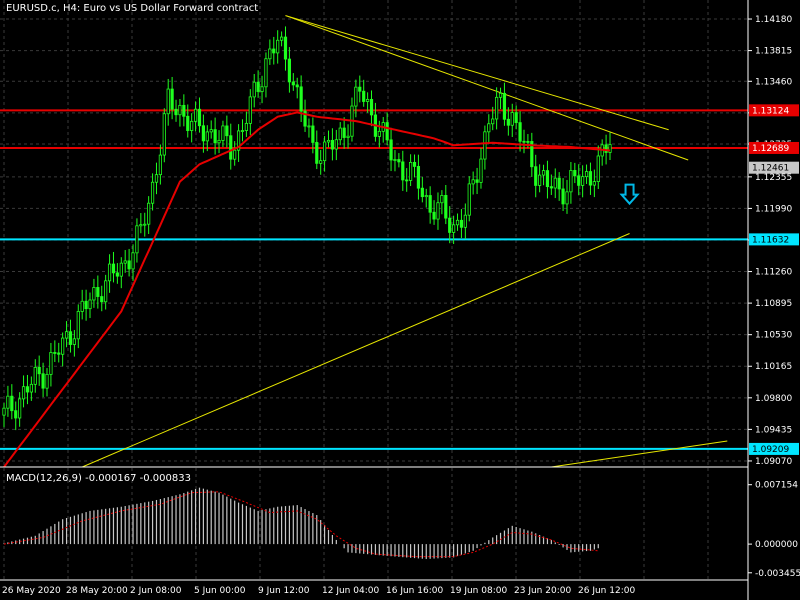 The width and height of the screenshot is (800, 600). Describe the element at coordinates (97, 591) in the screenshot. I see `time-tick-label: 28 May 20:00` at that location.